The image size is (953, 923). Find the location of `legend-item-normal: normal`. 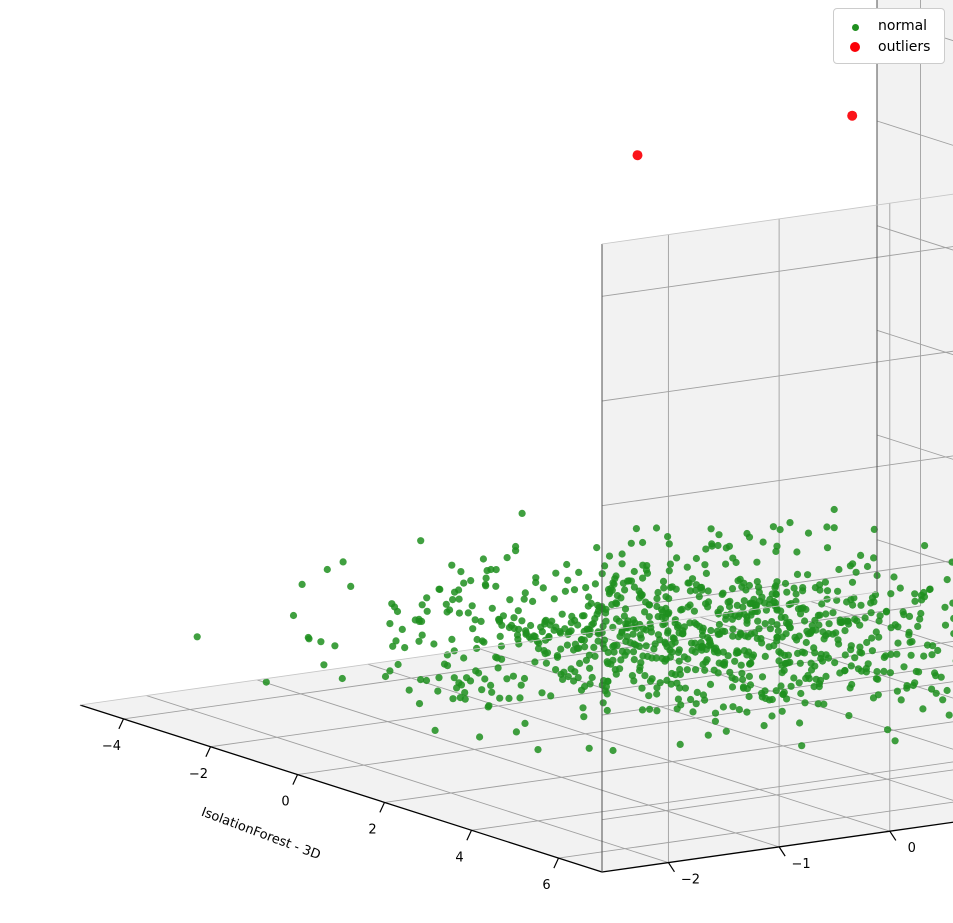

legend-item-normal: normal is located at coordinates (888, 25).